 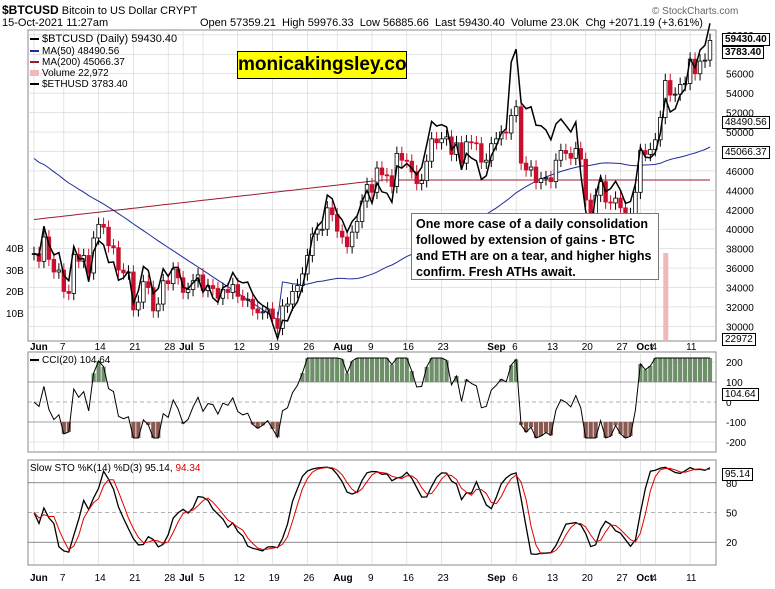 What do you see at coordinates (100, 10) in the screenshot?
I see `chart-title: $BTCUSD Bitcoin to US Dollar CRYPT` at bounding box center [100, 10].